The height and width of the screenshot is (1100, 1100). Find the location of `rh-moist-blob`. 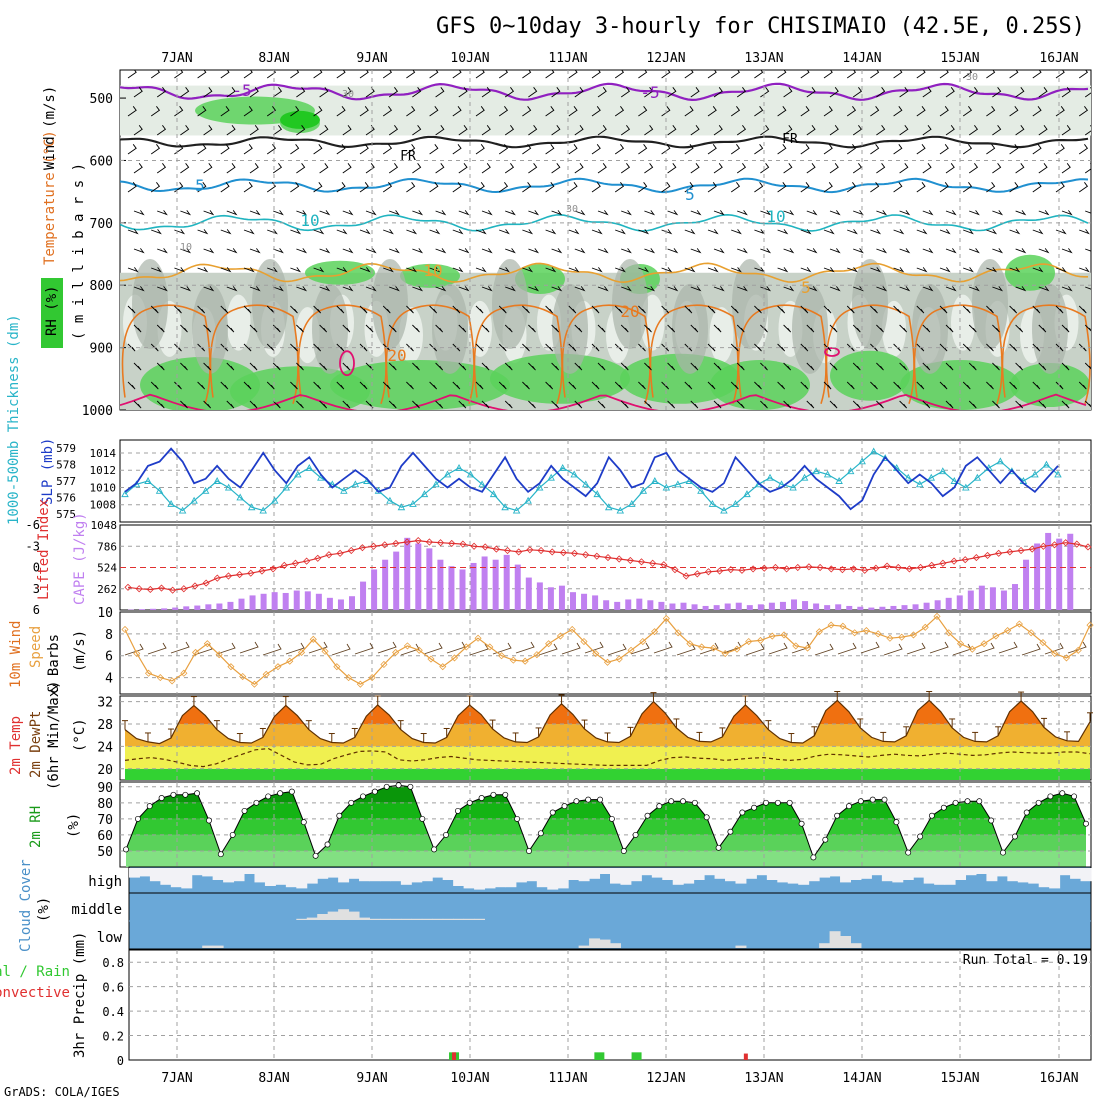

rh-moist-blob is located at coordinates (420, 385).